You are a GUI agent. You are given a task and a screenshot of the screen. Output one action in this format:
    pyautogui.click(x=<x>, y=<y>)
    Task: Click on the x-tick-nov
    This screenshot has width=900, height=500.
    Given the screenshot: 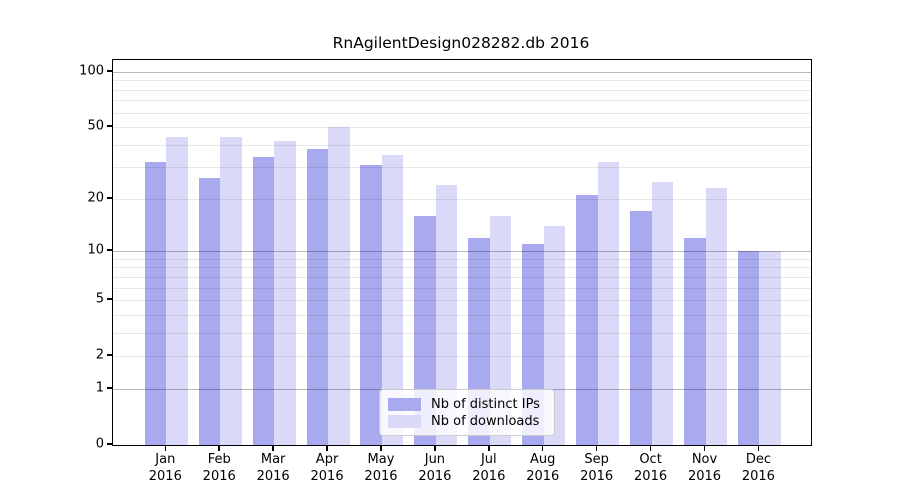 What is the action you would take?
    pyautogui.click(x=704, y=448)
    